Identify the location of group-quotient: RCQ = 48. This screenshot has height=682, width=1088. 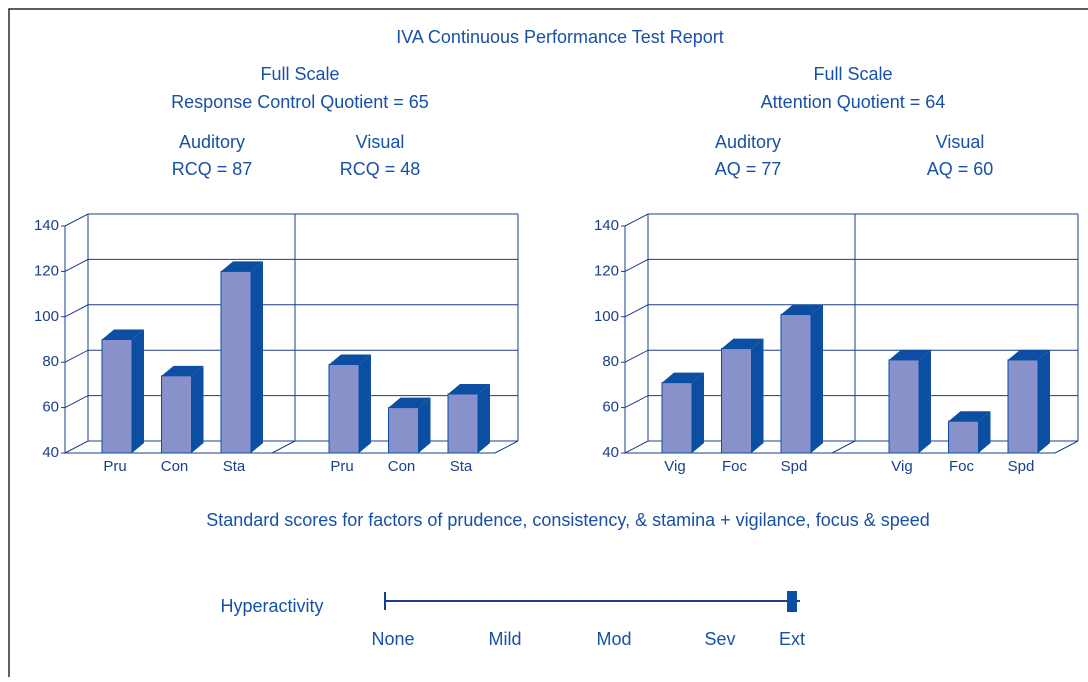
(380, 169).